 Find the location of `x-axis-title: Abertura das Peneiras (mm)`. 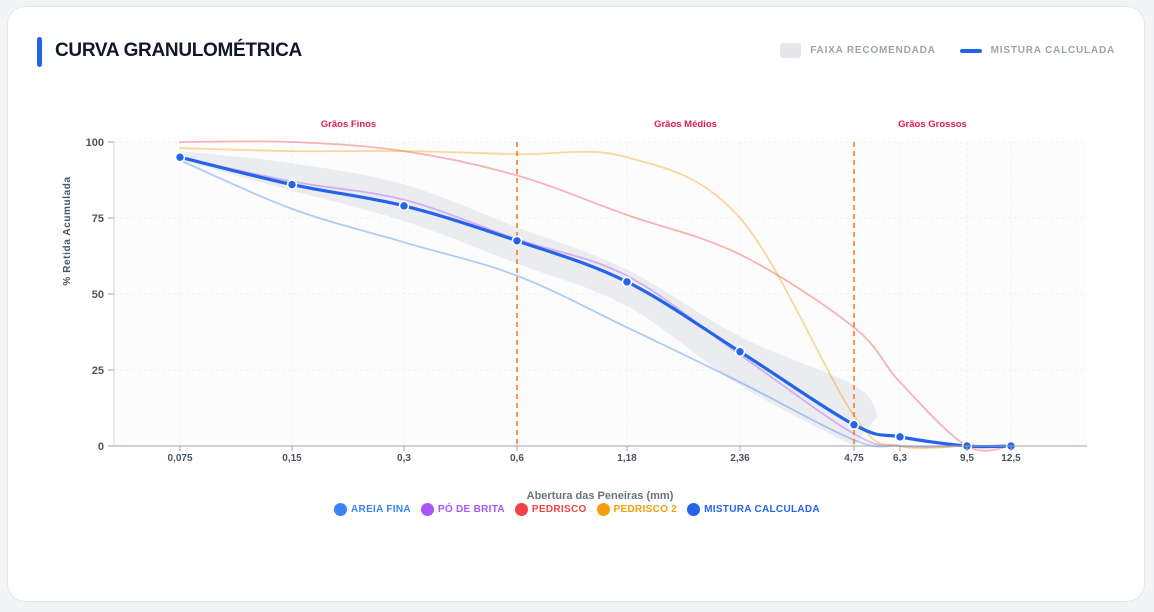

x-axis-title: Abertura das Peneiras (mm) is located at coordinates (600, 496).